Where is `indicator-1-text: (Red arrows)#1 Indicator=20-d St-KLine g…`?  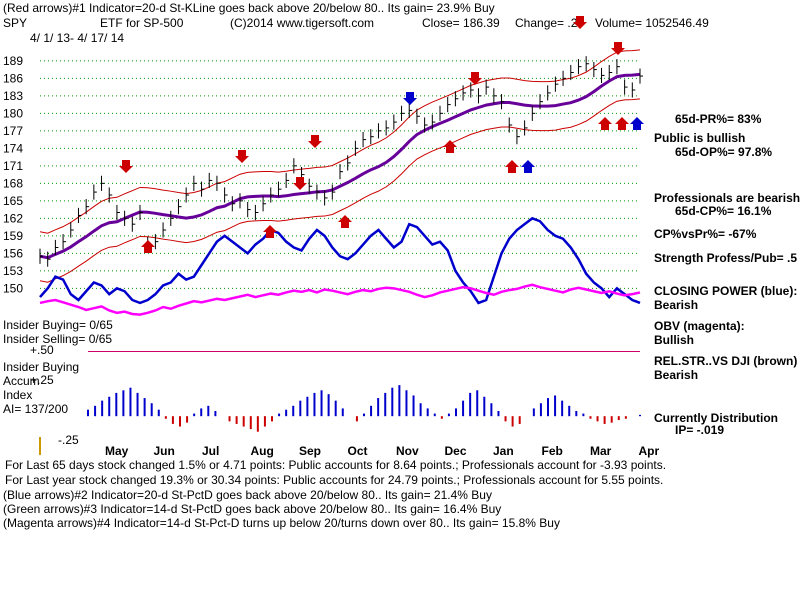
indicator-1-text: (Red arrows)#1 Indicator=20-d St-KLine g… is located at coordinates (249, 8).